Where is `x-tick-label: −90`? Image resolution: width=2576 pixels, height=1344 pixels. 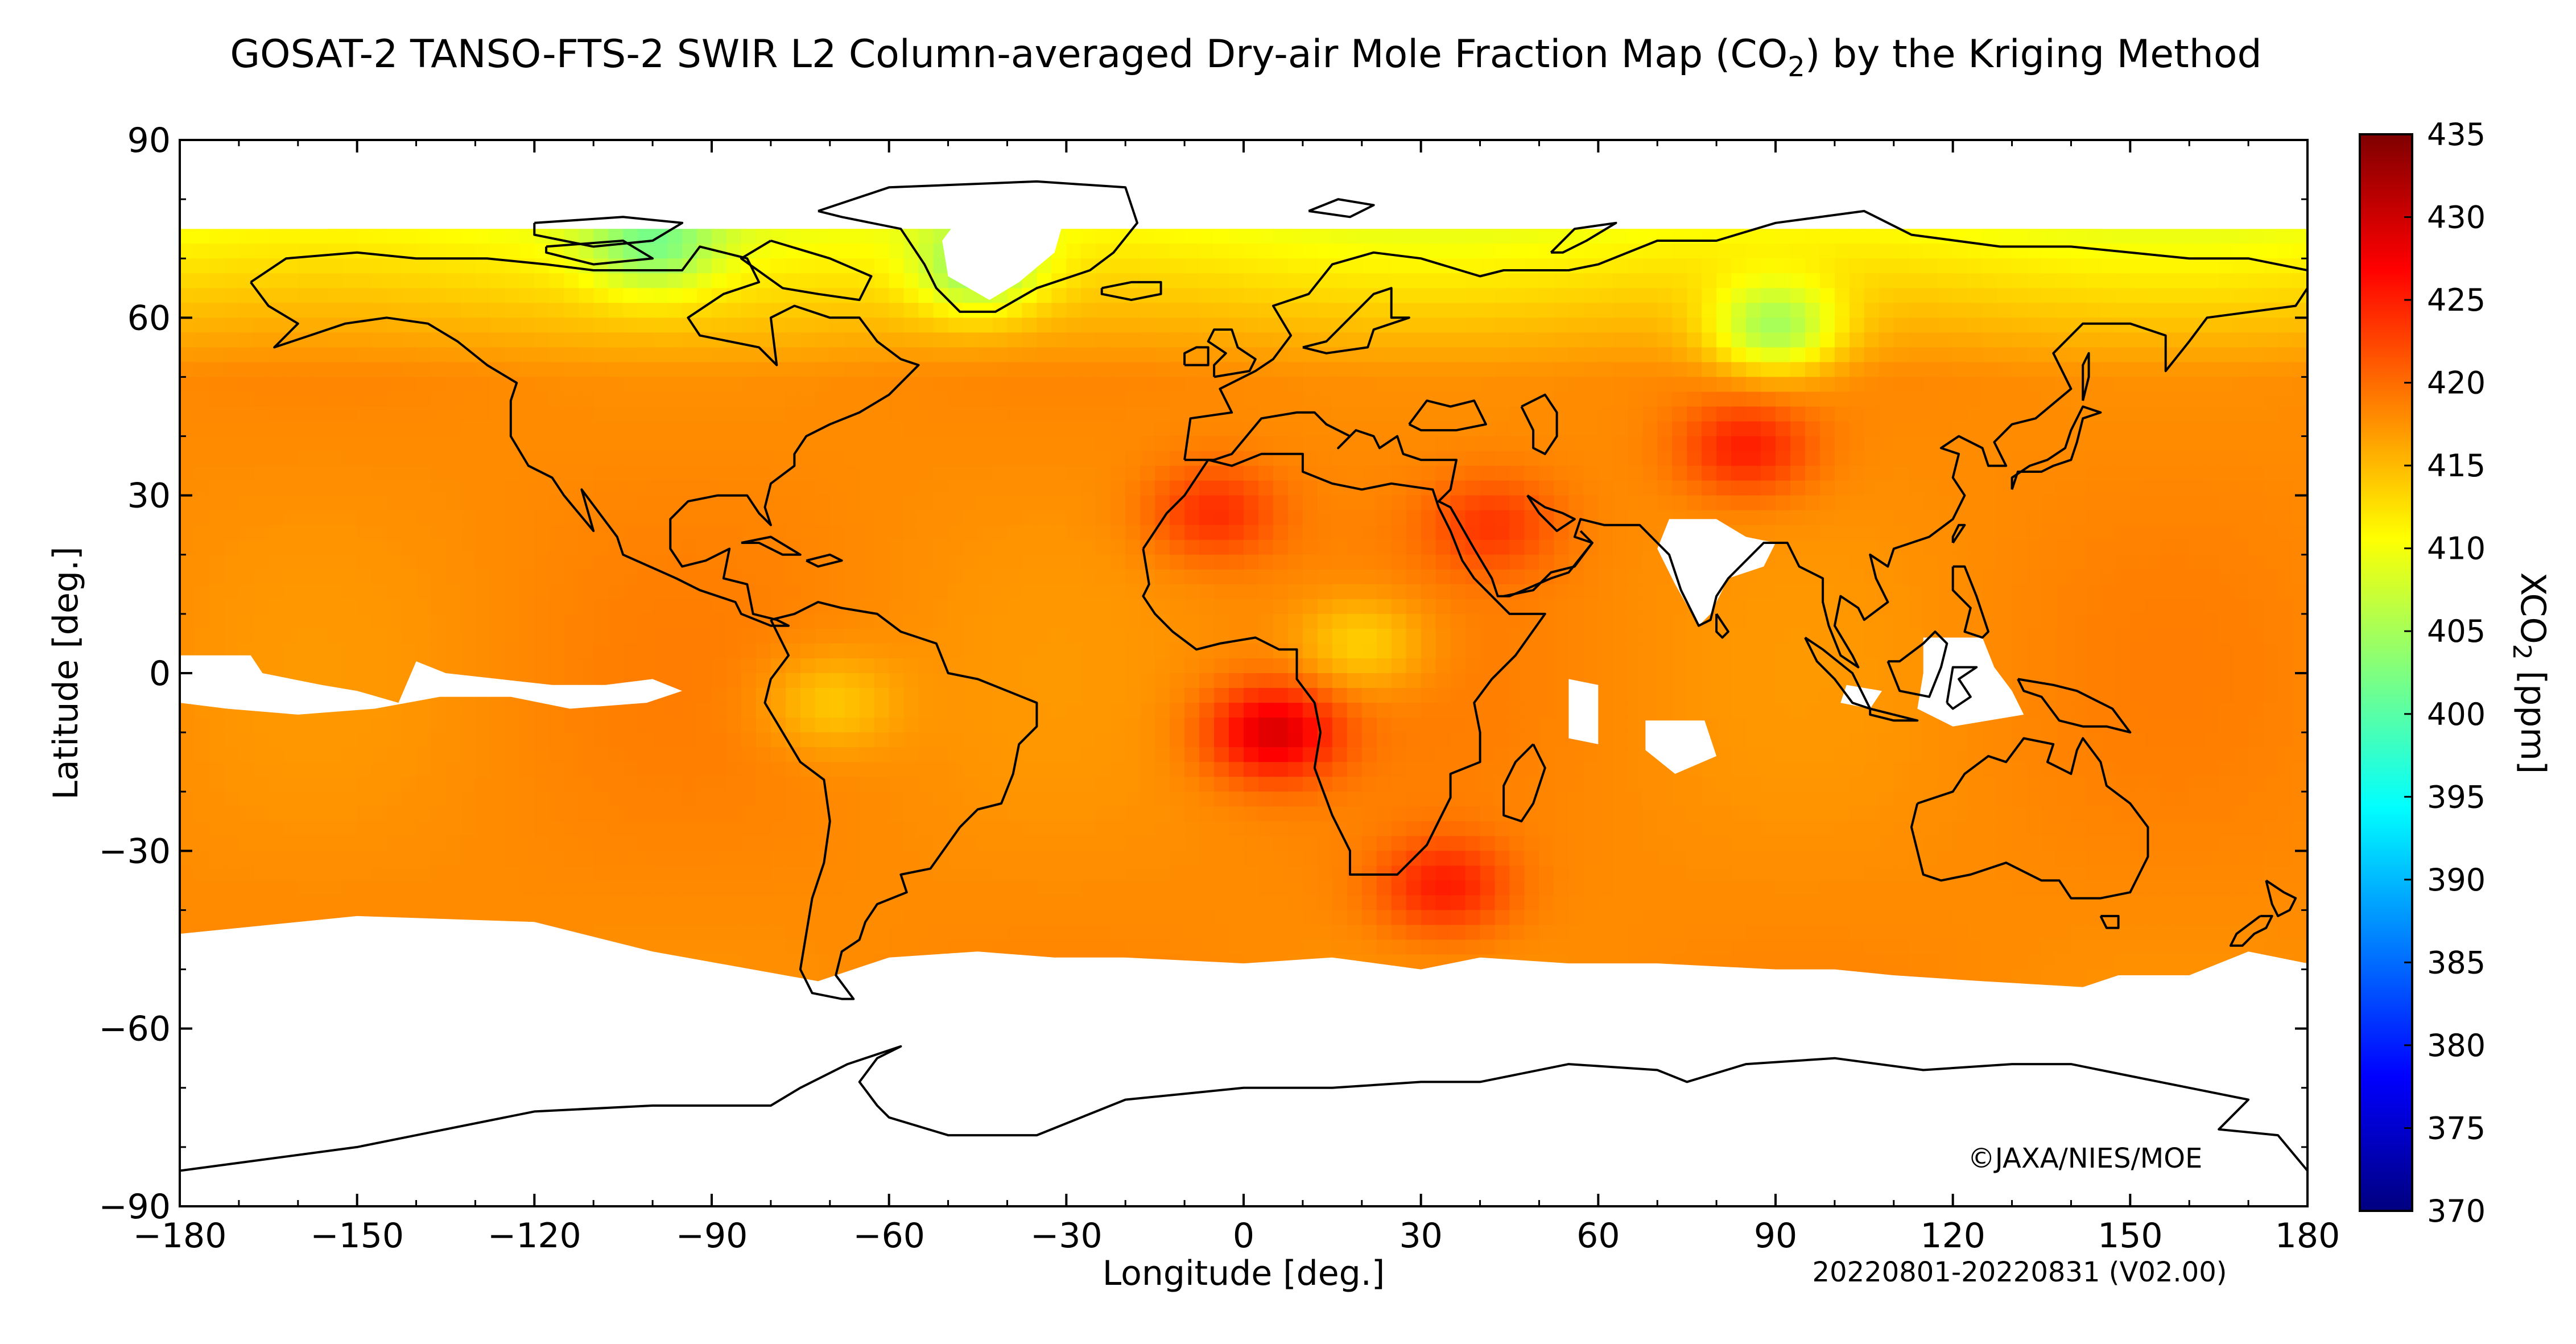 x-tick-label: −90 is located at coordinates (712, 1236).